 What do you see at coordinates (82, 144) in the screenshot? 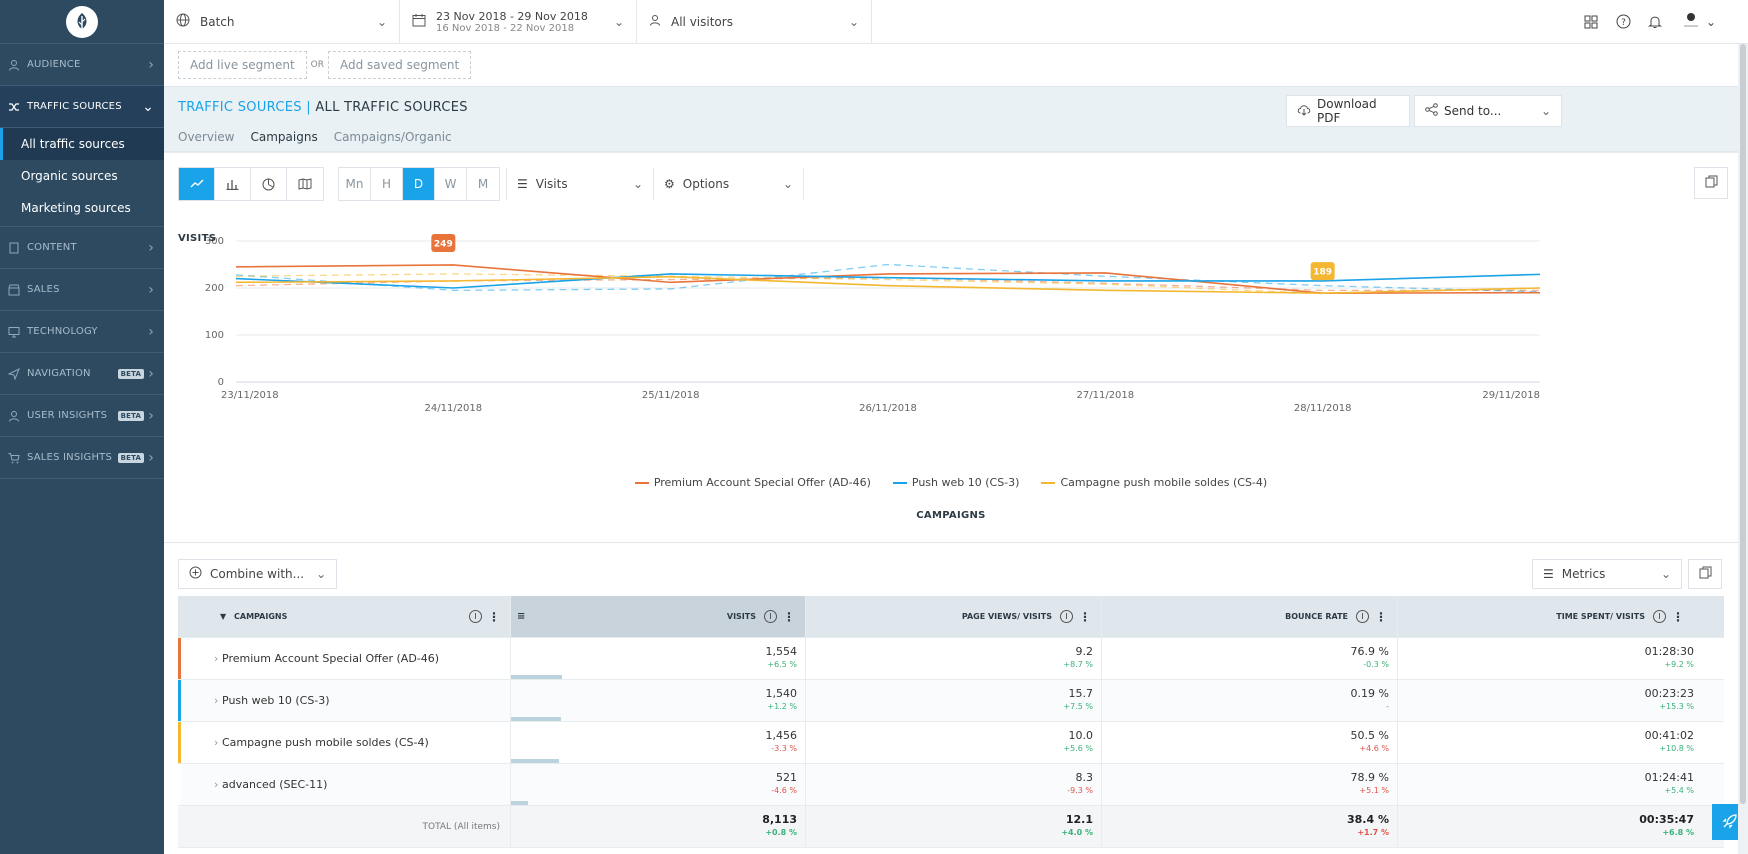
I see `sidebar-subitem-all-traffic: All traffic sources` at bounding box center [82, 144].